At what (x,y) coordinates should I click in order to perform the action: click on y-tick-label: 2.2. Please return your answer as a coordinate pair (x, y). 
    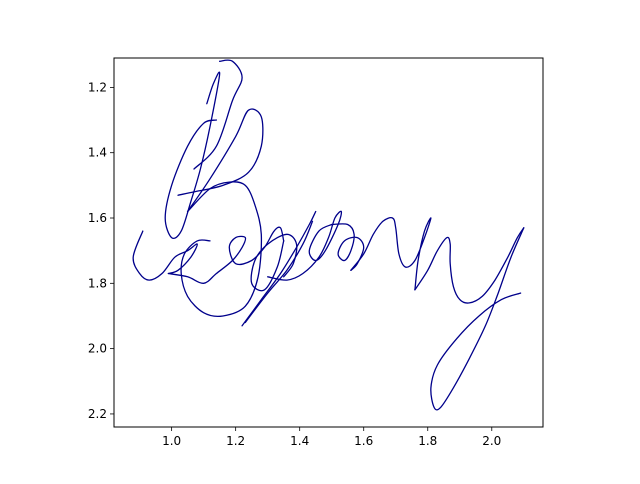
    Looking at the image, I should click on (97, 414).